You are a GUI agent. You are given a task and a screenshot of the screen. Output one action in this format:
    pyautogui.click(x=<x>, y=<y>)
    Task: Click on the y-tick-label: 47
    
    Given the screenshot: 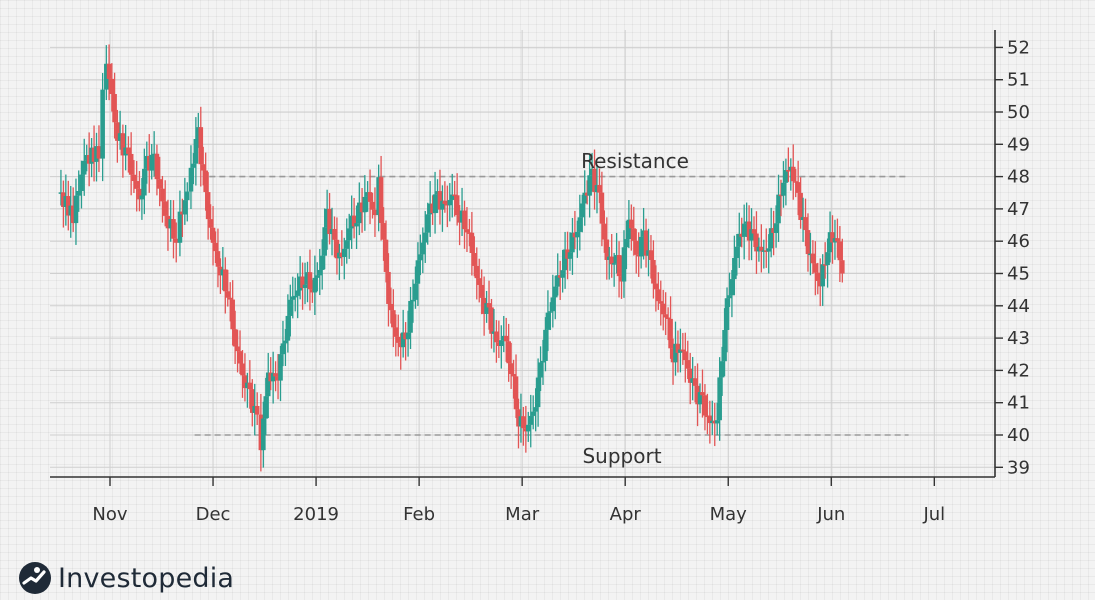 What is the action you would take?
    pyautogui.click(x=1018, y=209)
    